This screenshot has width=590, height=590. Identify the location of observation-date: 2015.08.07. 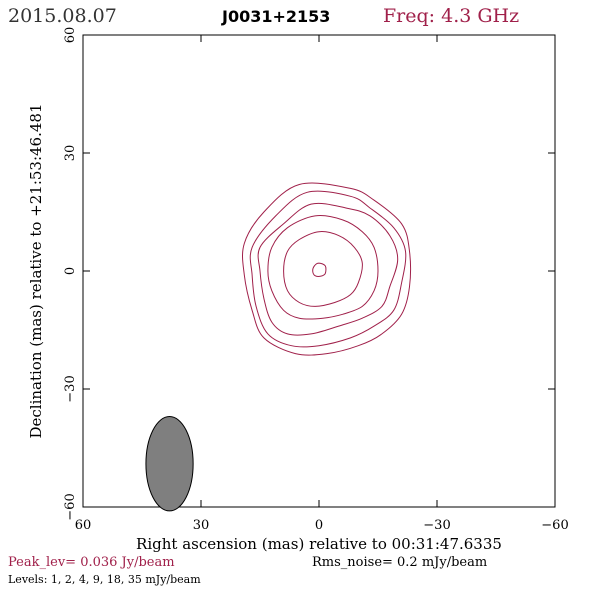
(62, 16).